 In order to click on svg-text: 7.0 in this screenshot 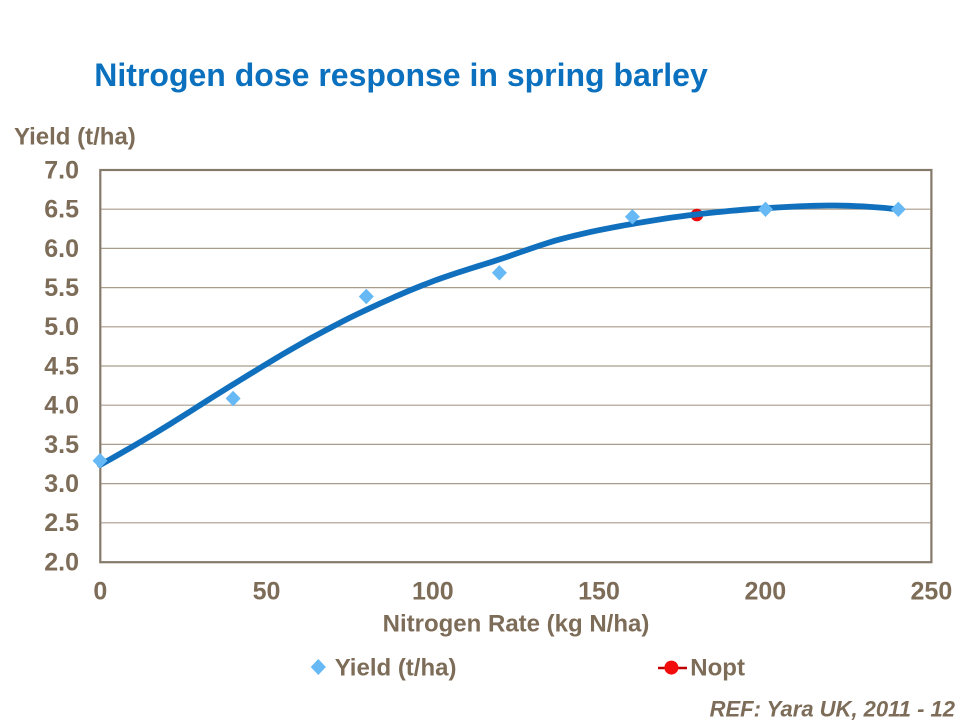, I will do `click(61, 170)`.